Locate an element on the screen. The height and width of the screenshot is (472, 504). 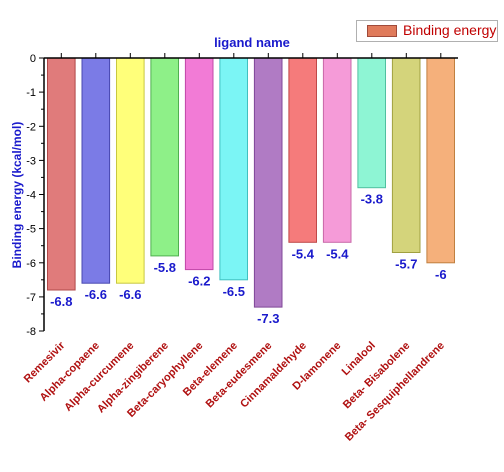
category-label-2: Alpha-copaene is located at coordinates (70, 372).